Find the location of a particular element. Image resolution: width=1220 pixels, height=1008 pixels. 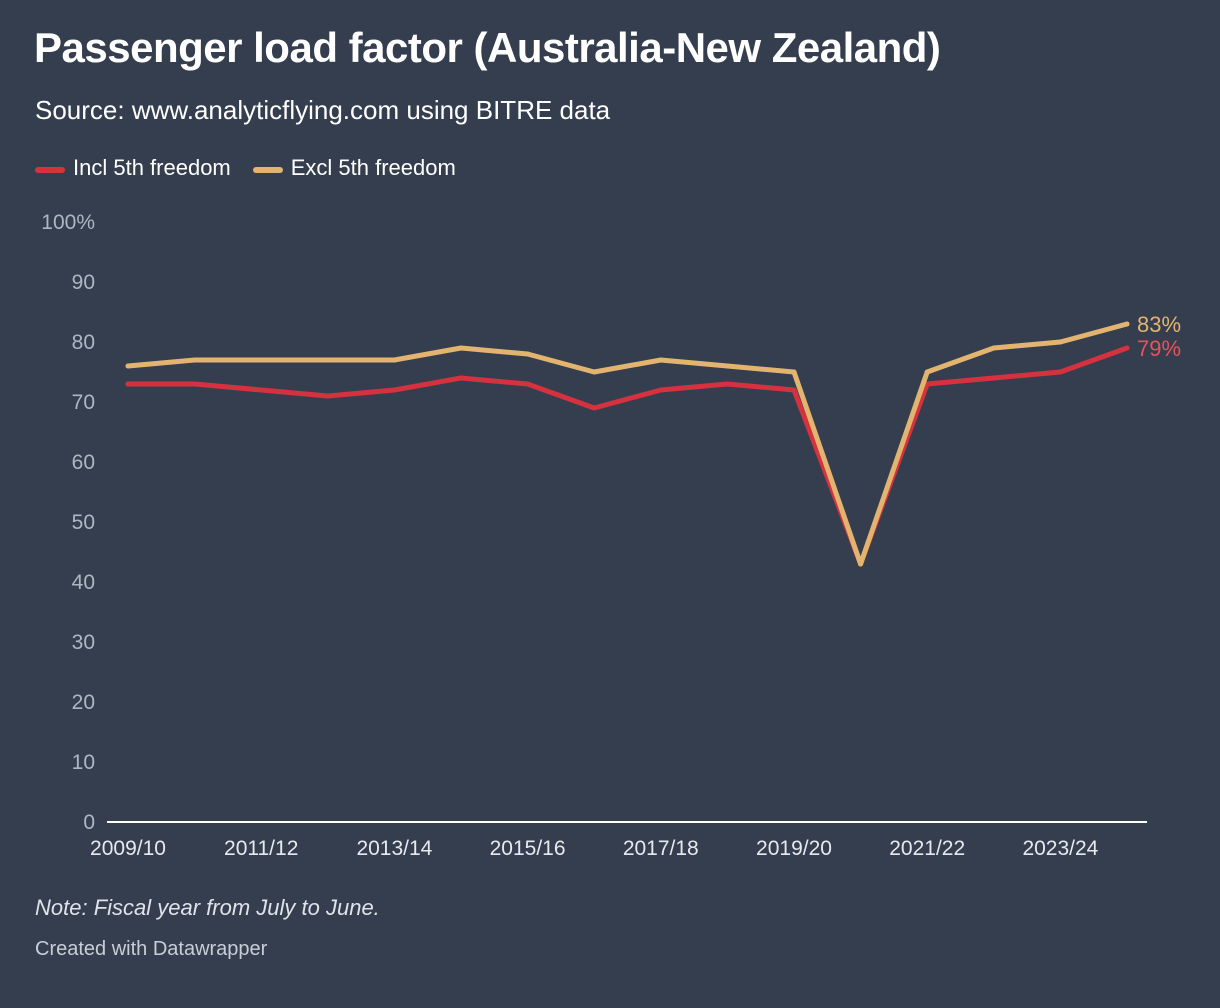

chart-note: Note: Fiscal year from July to June. is located at coordinates (207, 907).